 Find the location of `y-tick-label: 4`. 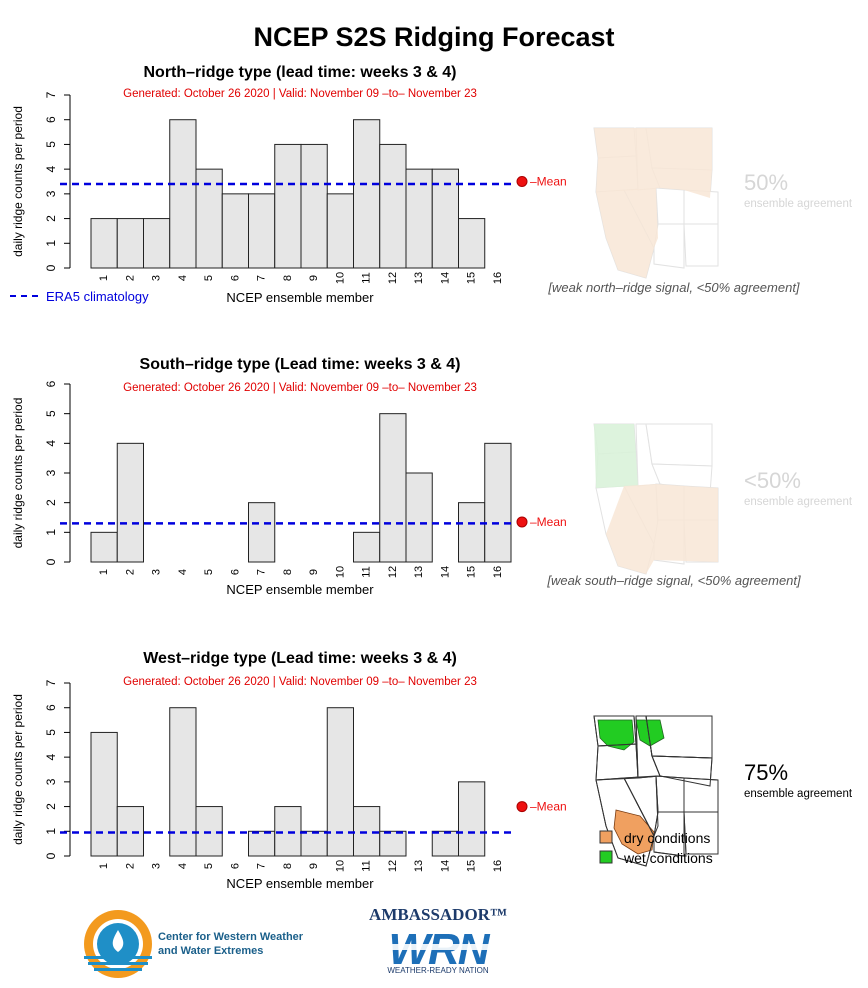

y-tick-label: 4 is located at coordinates (51, 168).